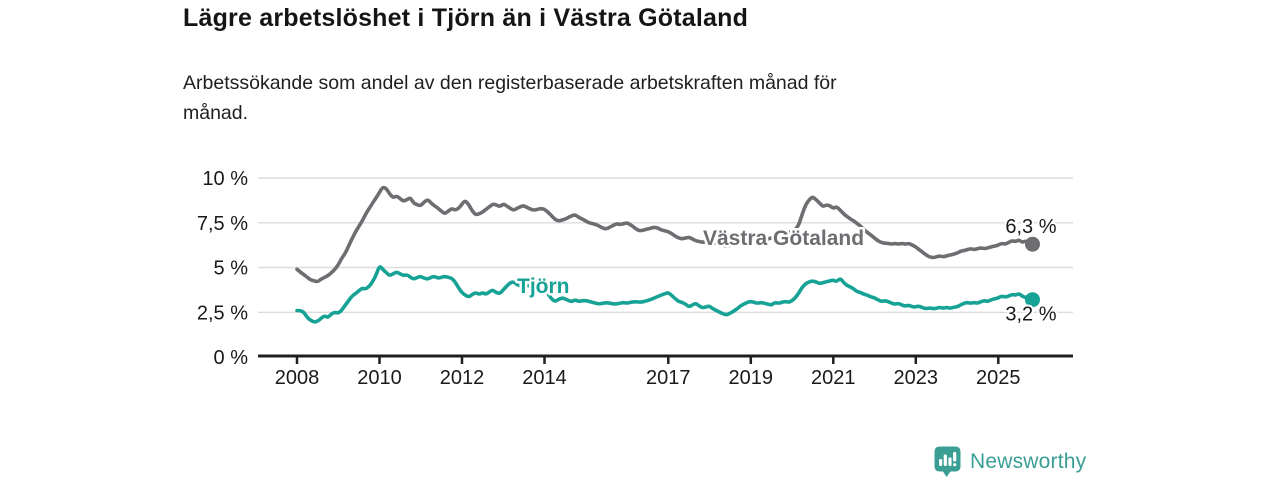 This screenshot has height=480, width=1280. Describe the element at coordinates (833, 378) in the screenshot. I see `x-tick-label: 2021` at that location.